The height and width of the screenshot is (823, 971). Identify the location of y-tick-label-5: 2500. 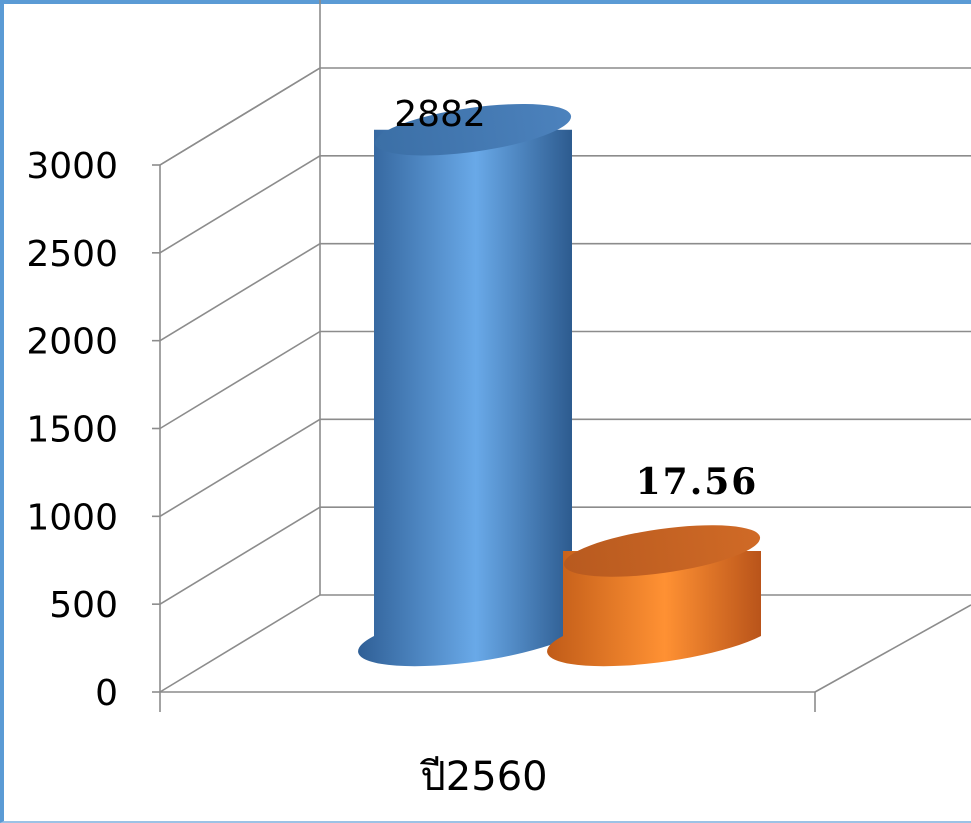
(72, 254).